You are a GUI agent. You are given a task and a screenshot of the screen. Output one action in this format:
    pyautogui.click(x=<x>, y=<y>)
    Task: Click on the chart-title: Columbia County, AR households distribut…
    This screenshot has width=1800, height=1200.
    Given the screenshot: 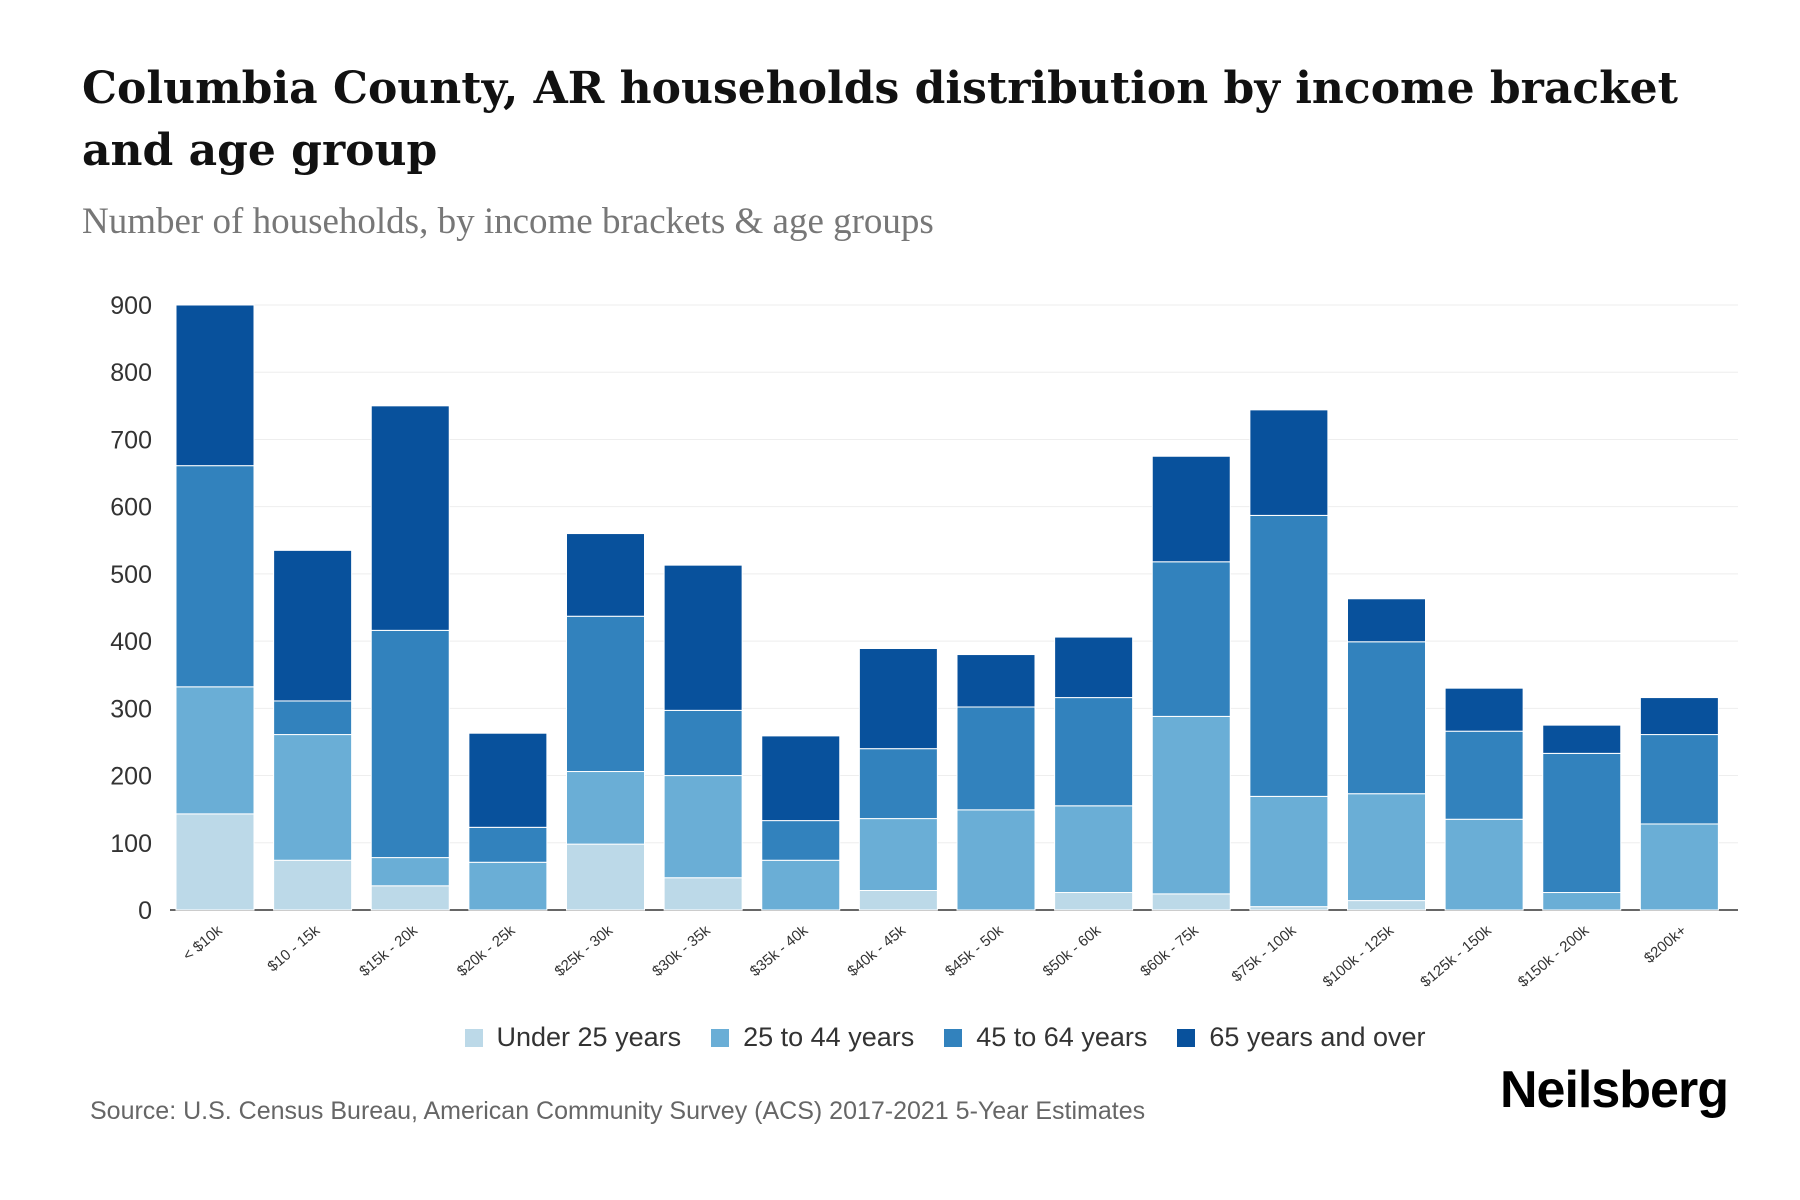 What is the action you would take?
    pyautogui.click(x=880, y=119)
    